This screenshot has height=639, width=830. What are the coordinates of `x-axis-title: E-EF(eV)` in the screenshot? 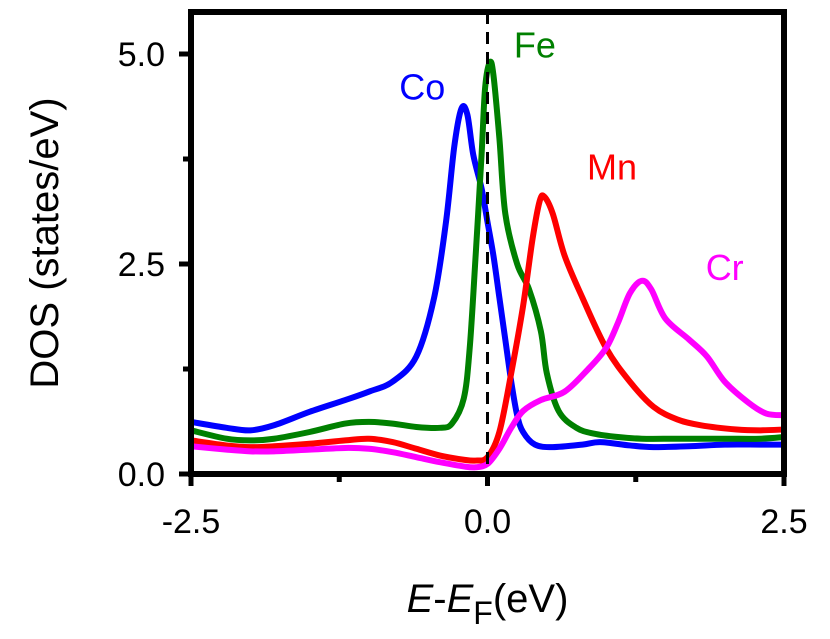 It's located at (488, 604).